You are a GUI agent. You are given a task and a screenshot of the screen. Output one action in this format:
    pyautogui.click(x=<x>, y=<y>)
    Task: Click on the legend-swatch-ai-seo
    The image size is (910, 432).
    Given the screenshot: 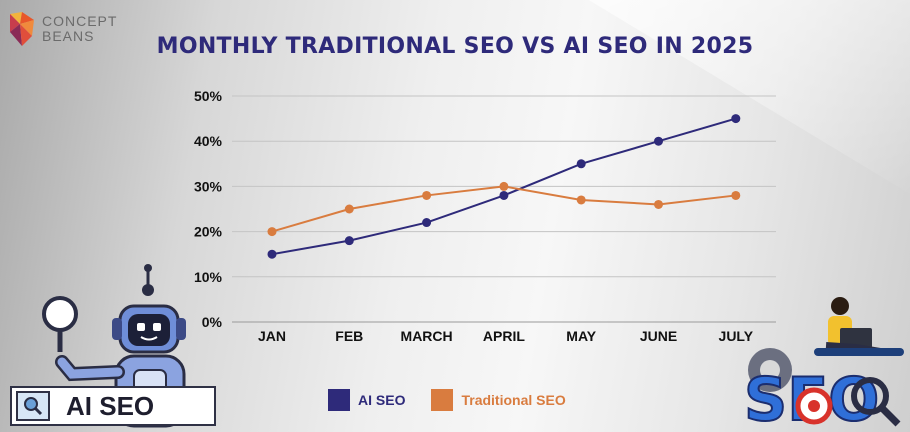 What is the action you would take?
    pyautogui.click(x=339, y=400)
    